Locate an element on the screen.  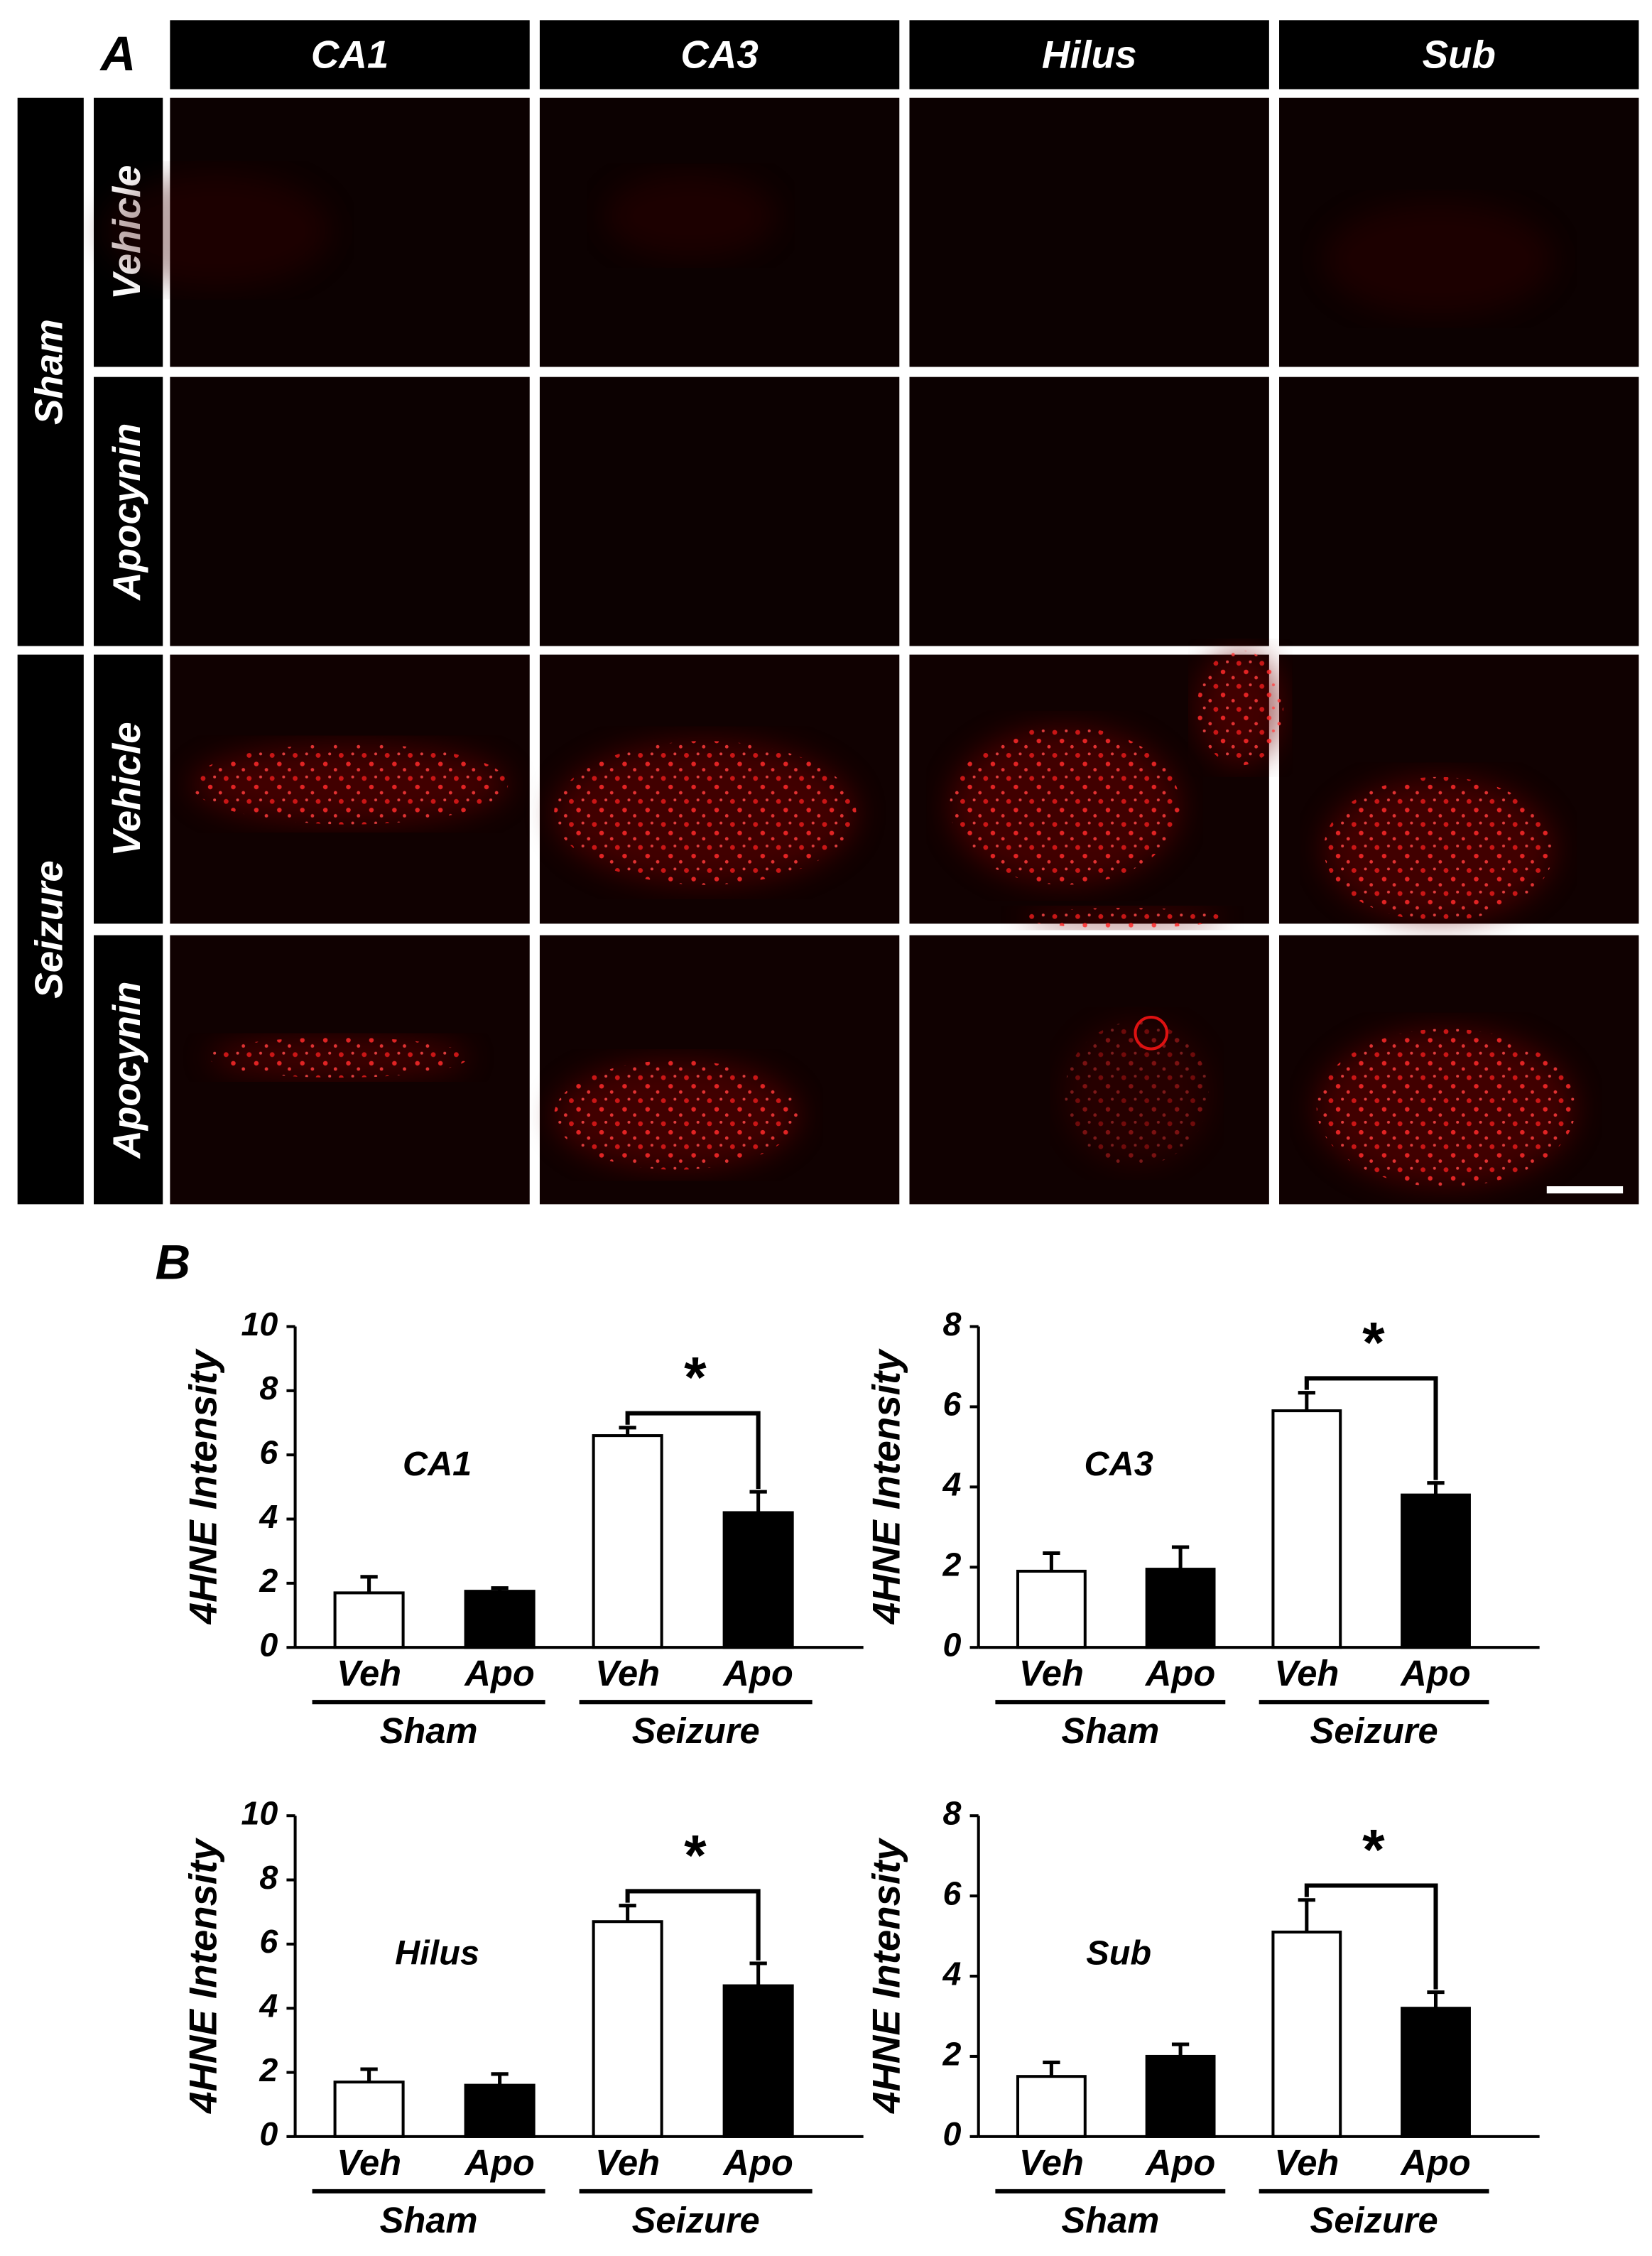
chart-label: CA3 is located at coordinates (1119, 1464).